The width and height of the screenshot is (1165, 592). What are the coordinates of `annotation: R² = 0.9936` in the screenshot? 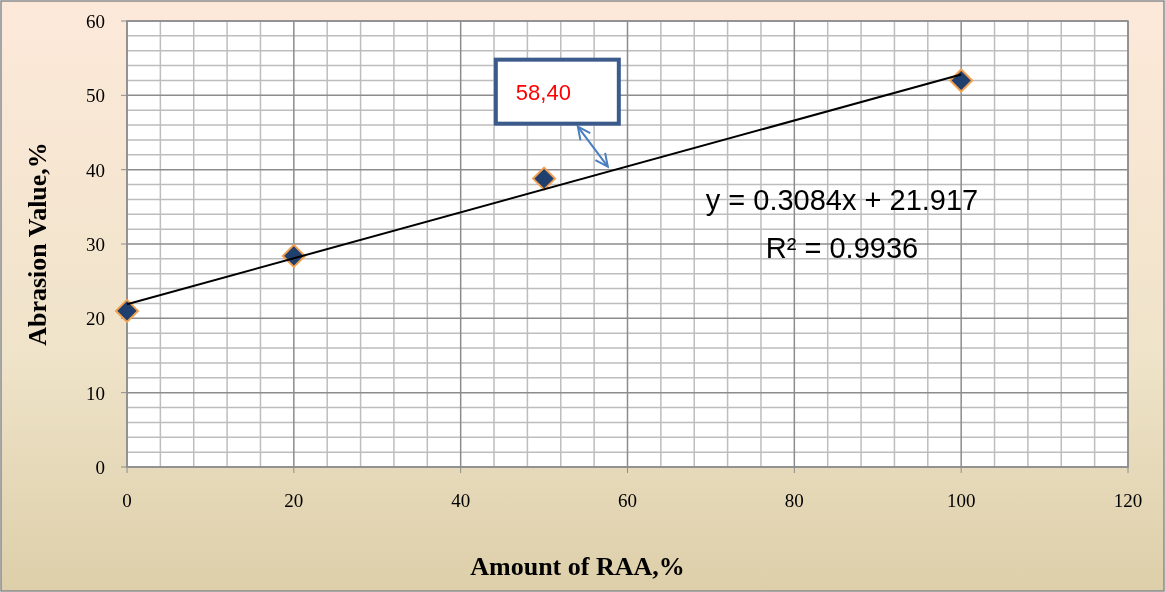 It's located at (842, 248).